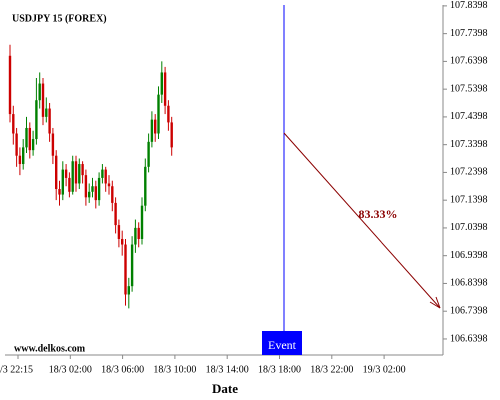 This screenshot has height=400, width=500. I want to click on event-box, so click(282, 343).